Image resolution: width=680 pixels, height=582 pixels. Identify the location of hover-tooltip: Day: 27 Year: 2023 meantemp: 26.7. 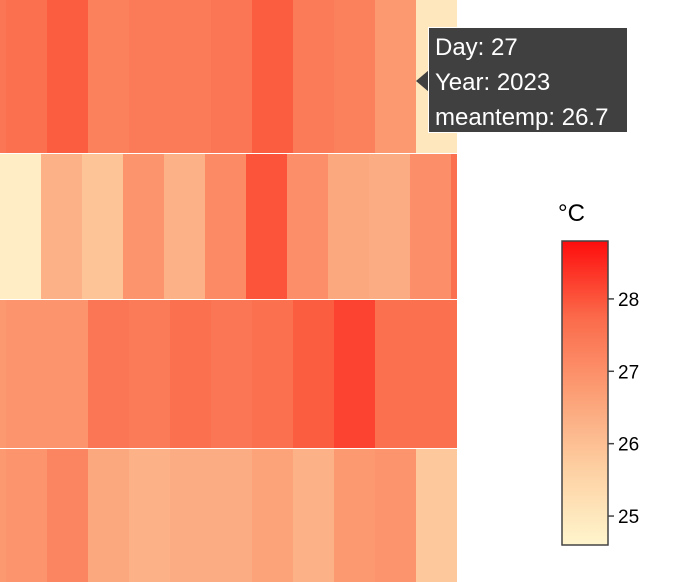
(528, 80).